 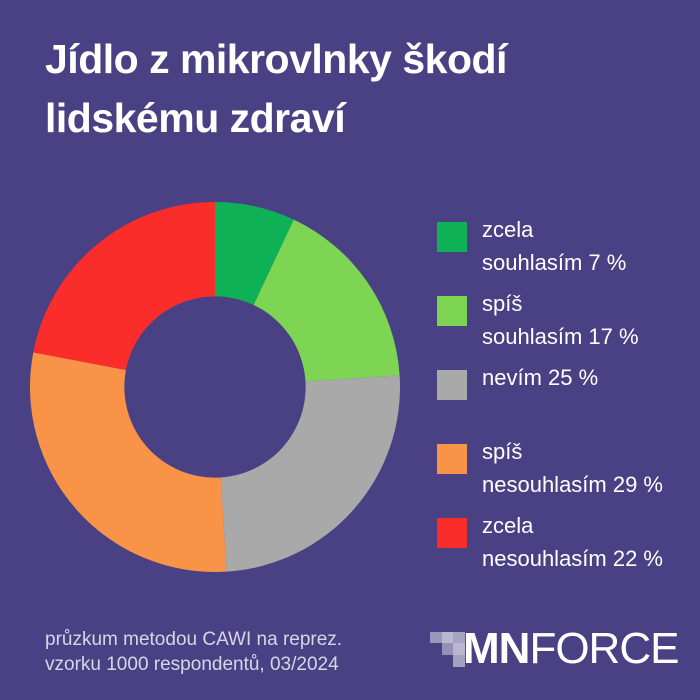 What do you see at coordinates (452, 385) in the screenshot?
I see `legend-swatch-gray` at bounding box center [452, 385].